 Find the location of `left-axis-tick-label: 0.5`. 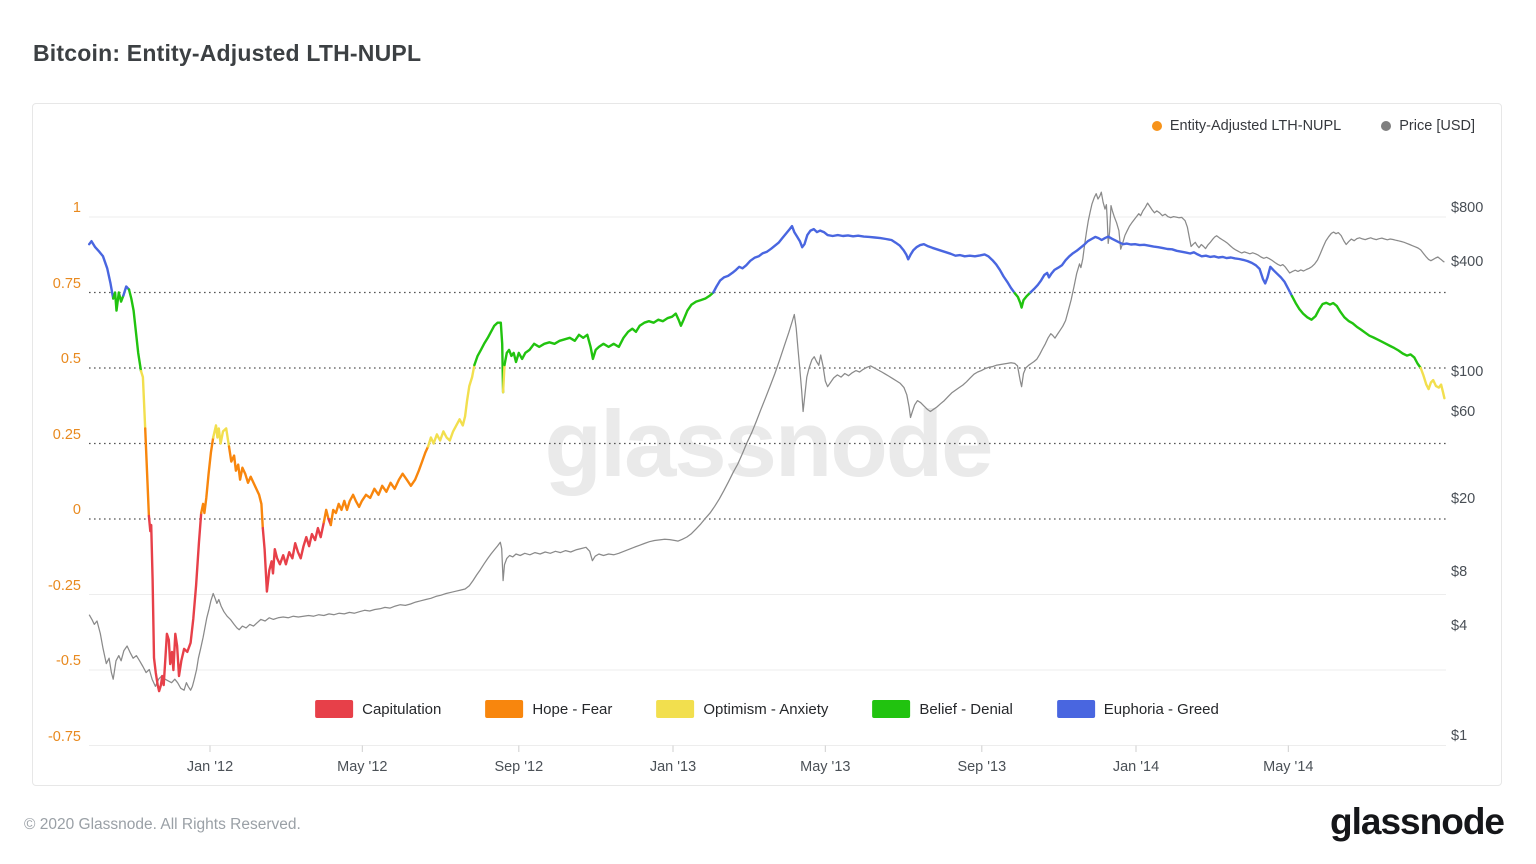

left-axis-tick-label: 0.5 is located at coordinates (70, 359).